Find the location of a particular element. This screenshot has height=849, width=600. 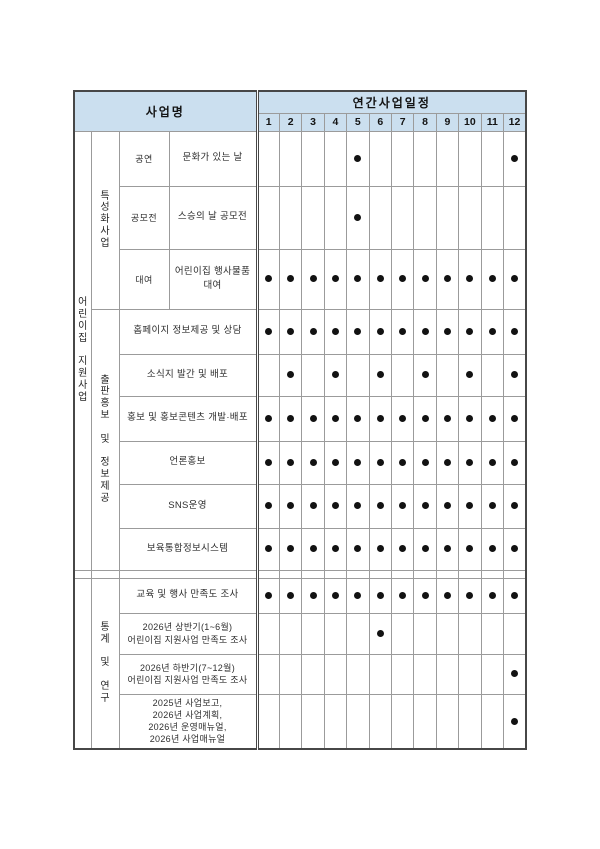

month-header: 7 is located at coordinates (402, 122).